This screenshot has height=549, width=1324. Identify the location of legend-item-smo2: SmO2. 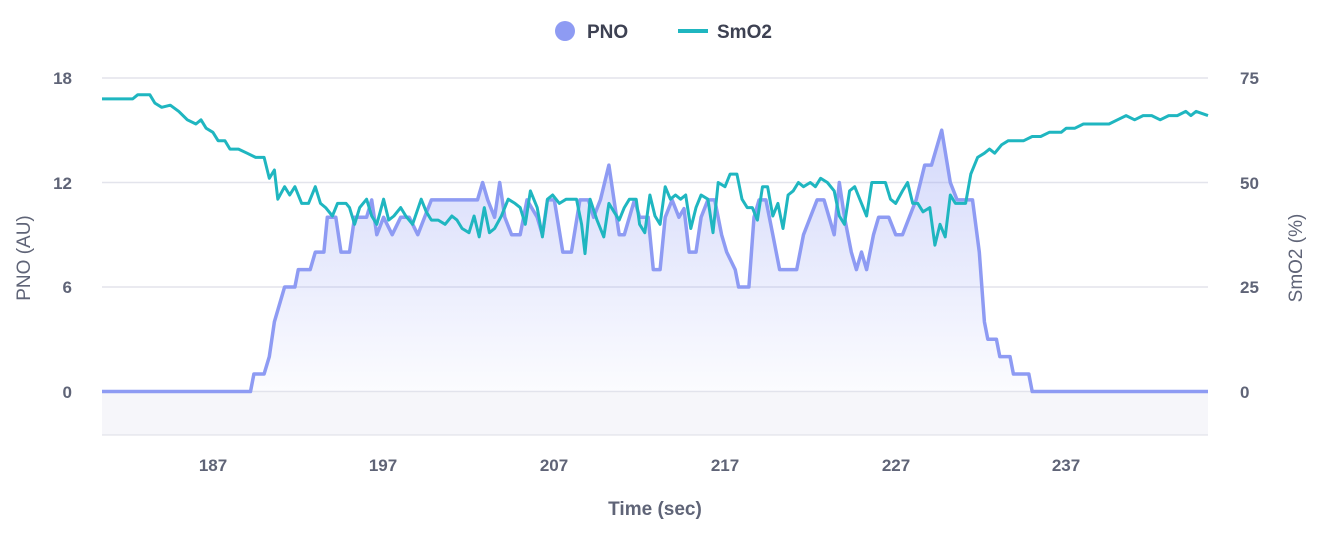
(725, 32).